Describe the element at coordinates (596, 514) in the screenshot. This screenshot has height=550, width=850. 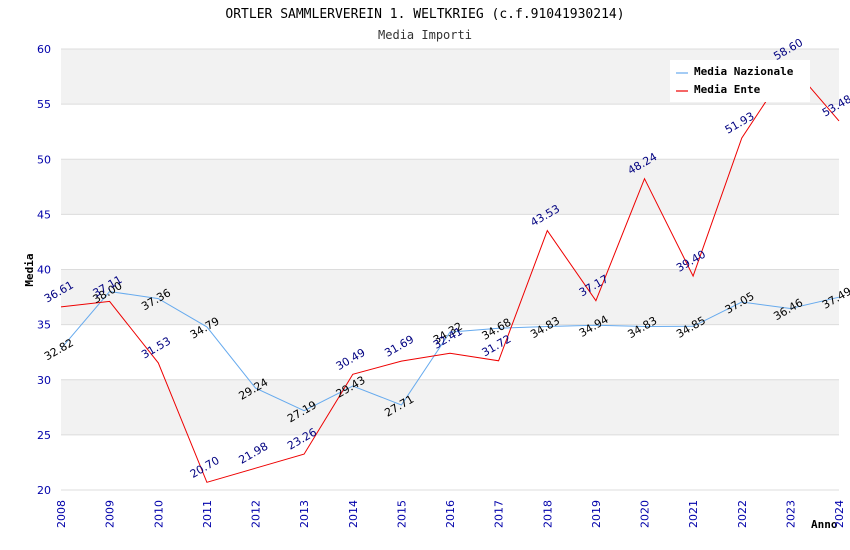
I see `x-tick-label: 2019` at that location.